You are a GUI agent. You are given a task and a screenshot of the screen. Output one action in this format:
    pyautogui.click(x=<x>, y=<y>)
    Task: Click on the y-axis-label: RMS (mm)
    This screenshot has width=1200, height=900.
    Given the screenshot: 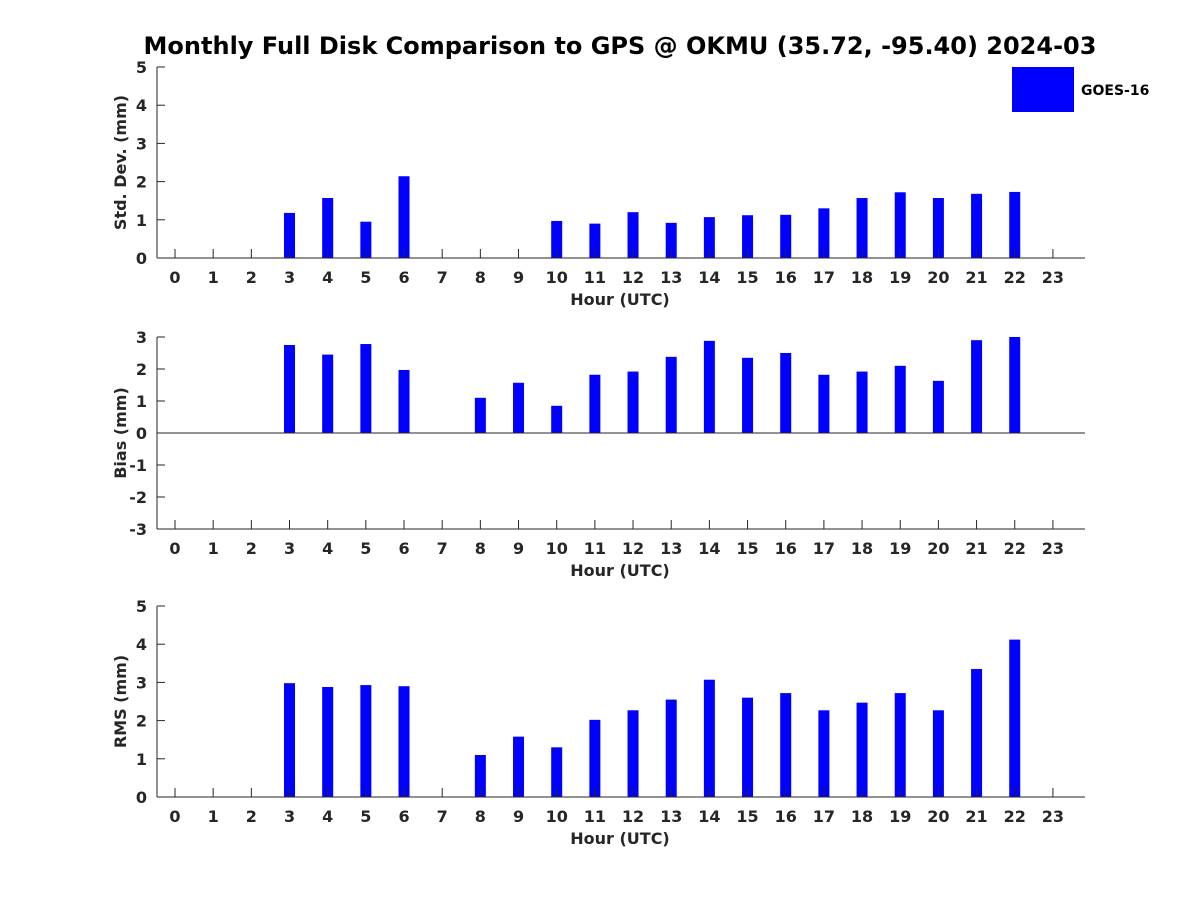 What is the action you would take?
    pyautogui.click(x=120, y=701)
    